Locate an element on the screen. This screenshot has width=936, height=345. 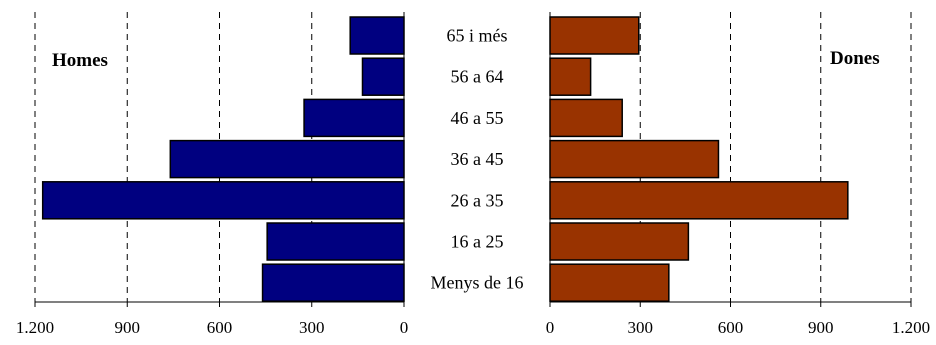
category-label-4: 26 a 35 is located at coordinates (477, 200).